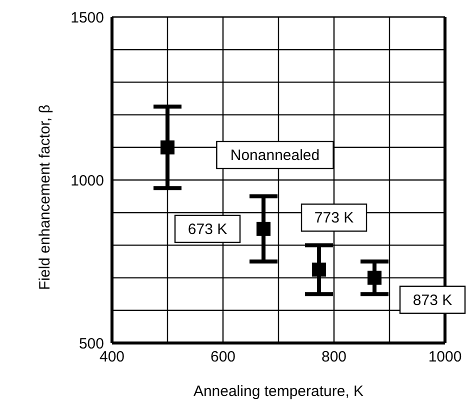 The image size is (475, 410). I want to click on annotation: Nonannealed, so click(275, 155).